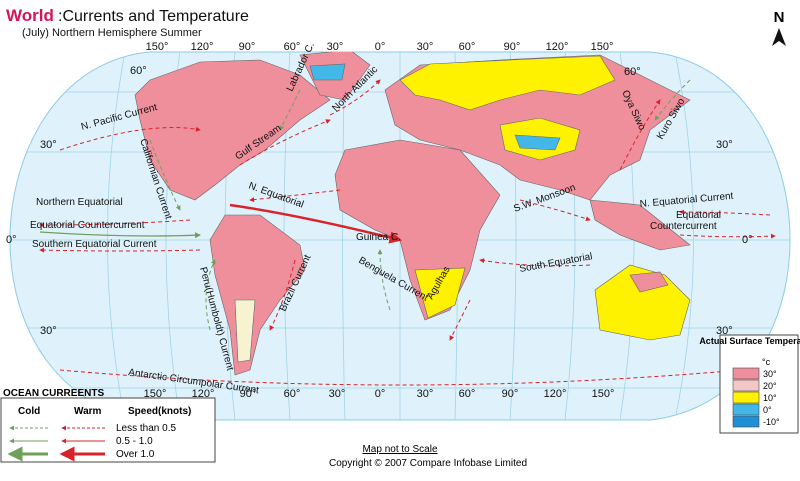 This screenshot has height=481, width=800. What do you see at coordinates (257, 295) in the screenshot?
I see `south-america` at bounding box center [257, 295].